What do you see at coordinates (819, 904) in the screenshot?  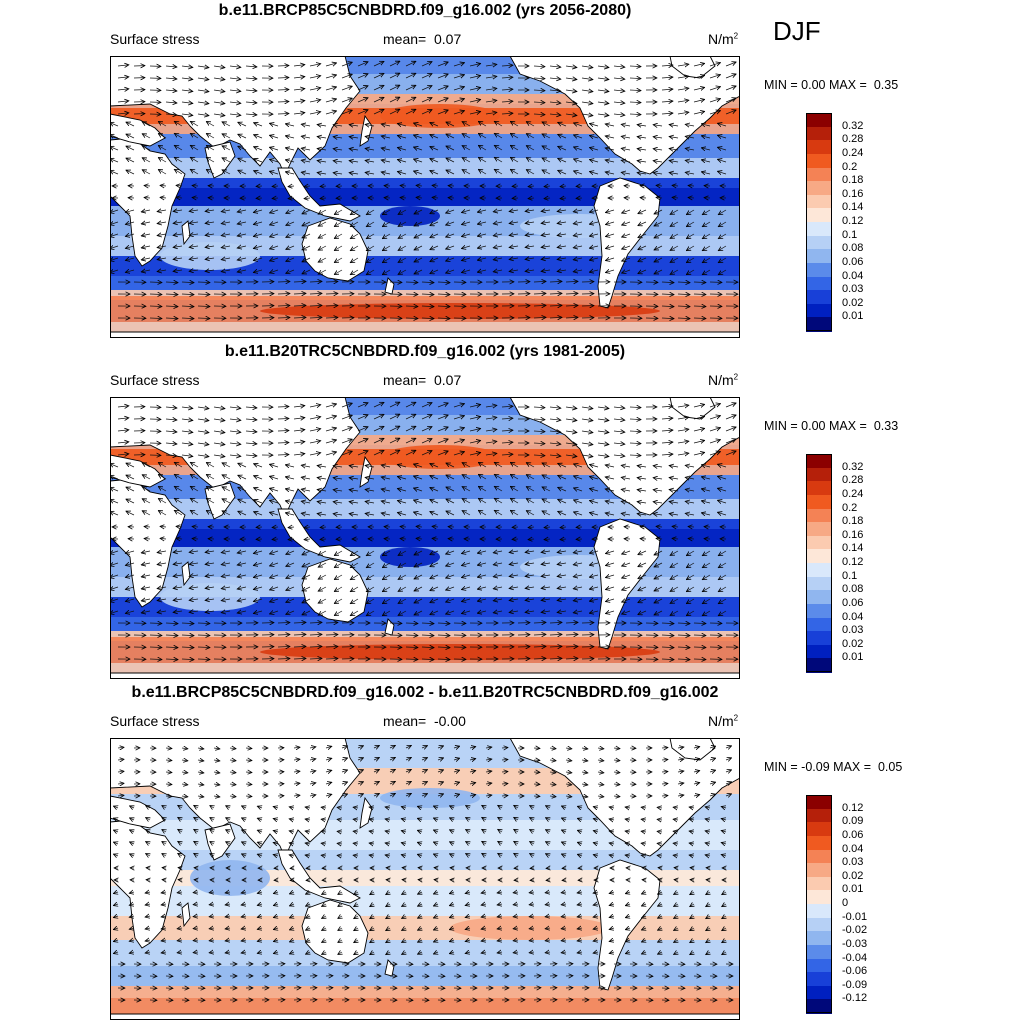 I see `colorbar-frame` at bounding box center [819, 904].